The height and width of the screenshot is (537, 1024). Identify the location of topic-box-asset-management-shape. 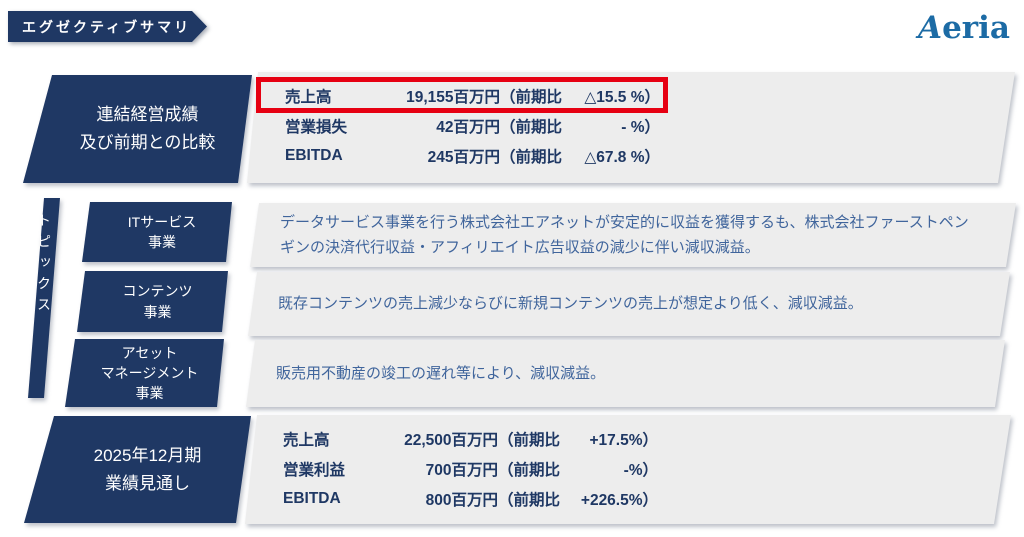
(144, 373).